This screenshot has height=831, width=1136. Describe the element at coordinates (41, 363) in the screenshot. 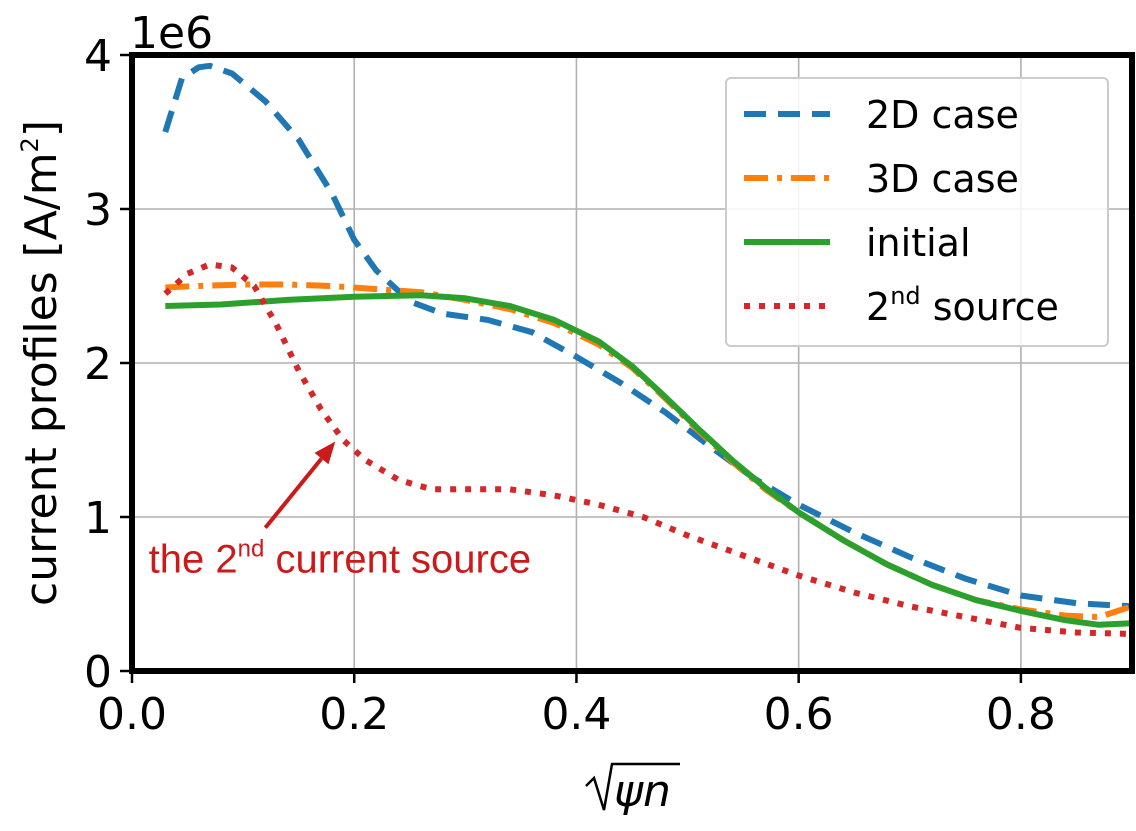

I see `y-axis-label: current profiles [A/m2]` at that location.